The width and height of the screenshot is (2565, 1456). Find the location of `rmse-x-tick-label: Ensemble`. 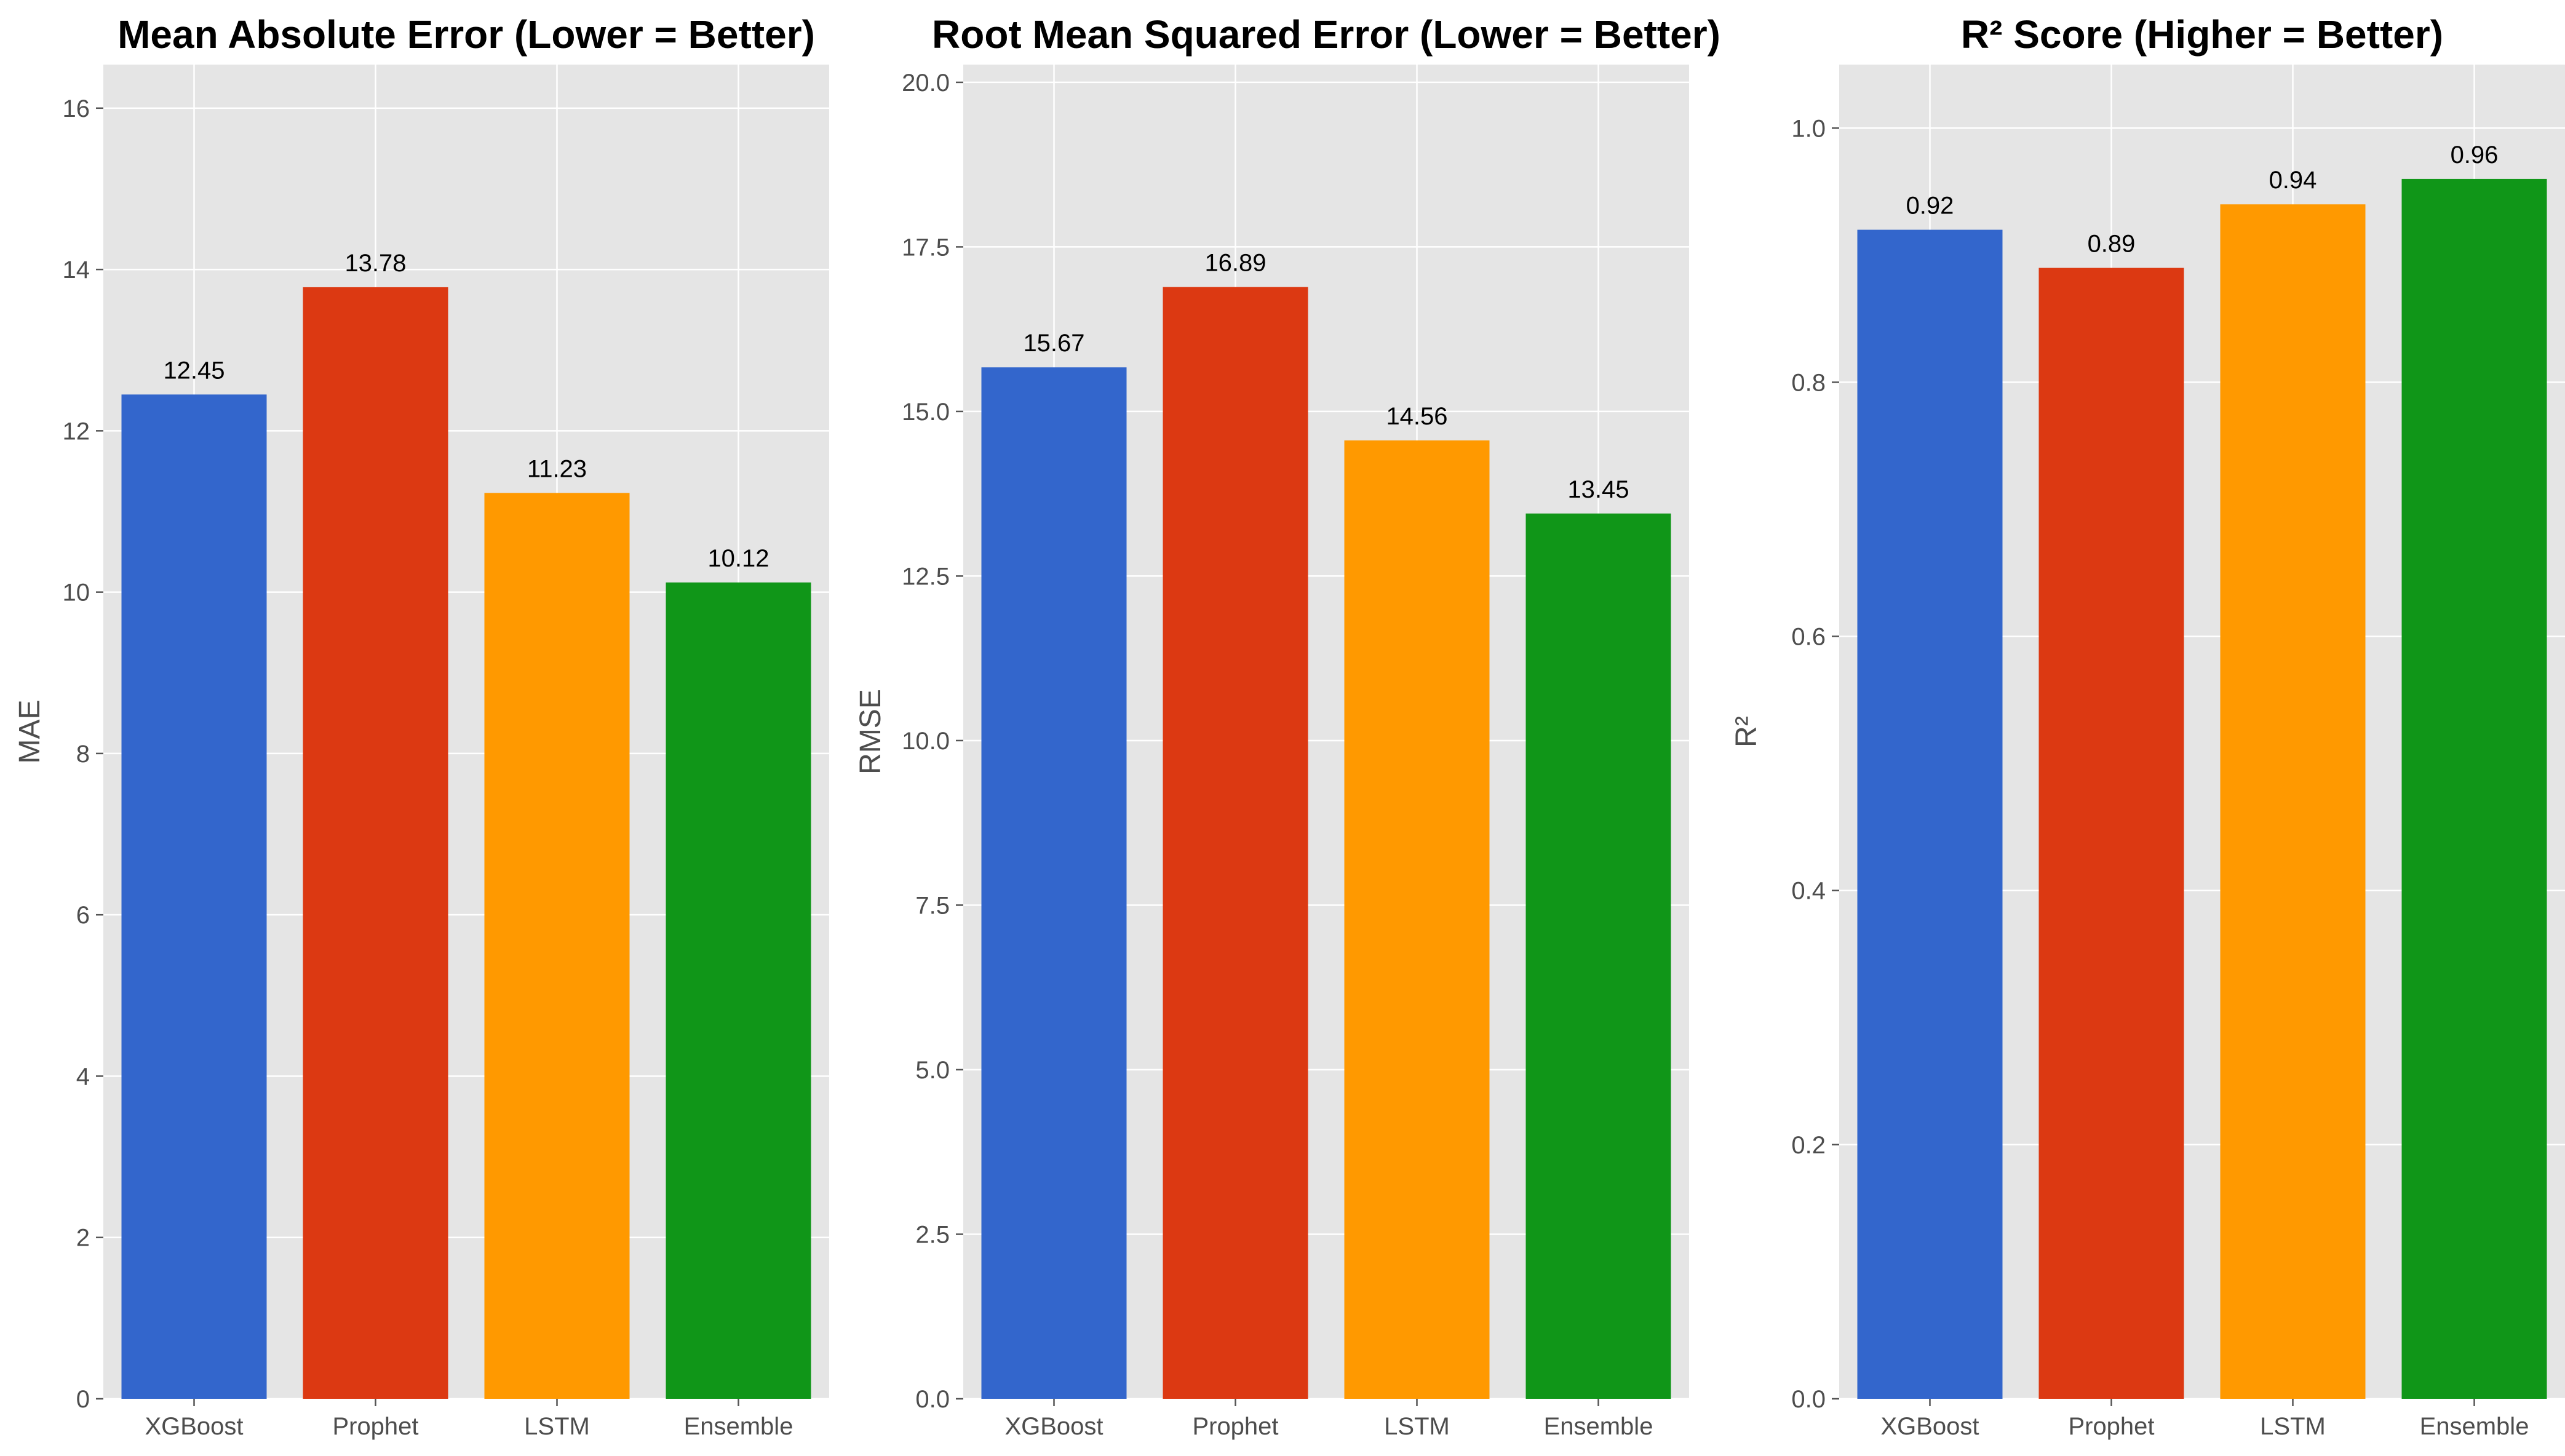

rmse-x-tick-label: Ensemble is located at coordinates (1598, 1426).